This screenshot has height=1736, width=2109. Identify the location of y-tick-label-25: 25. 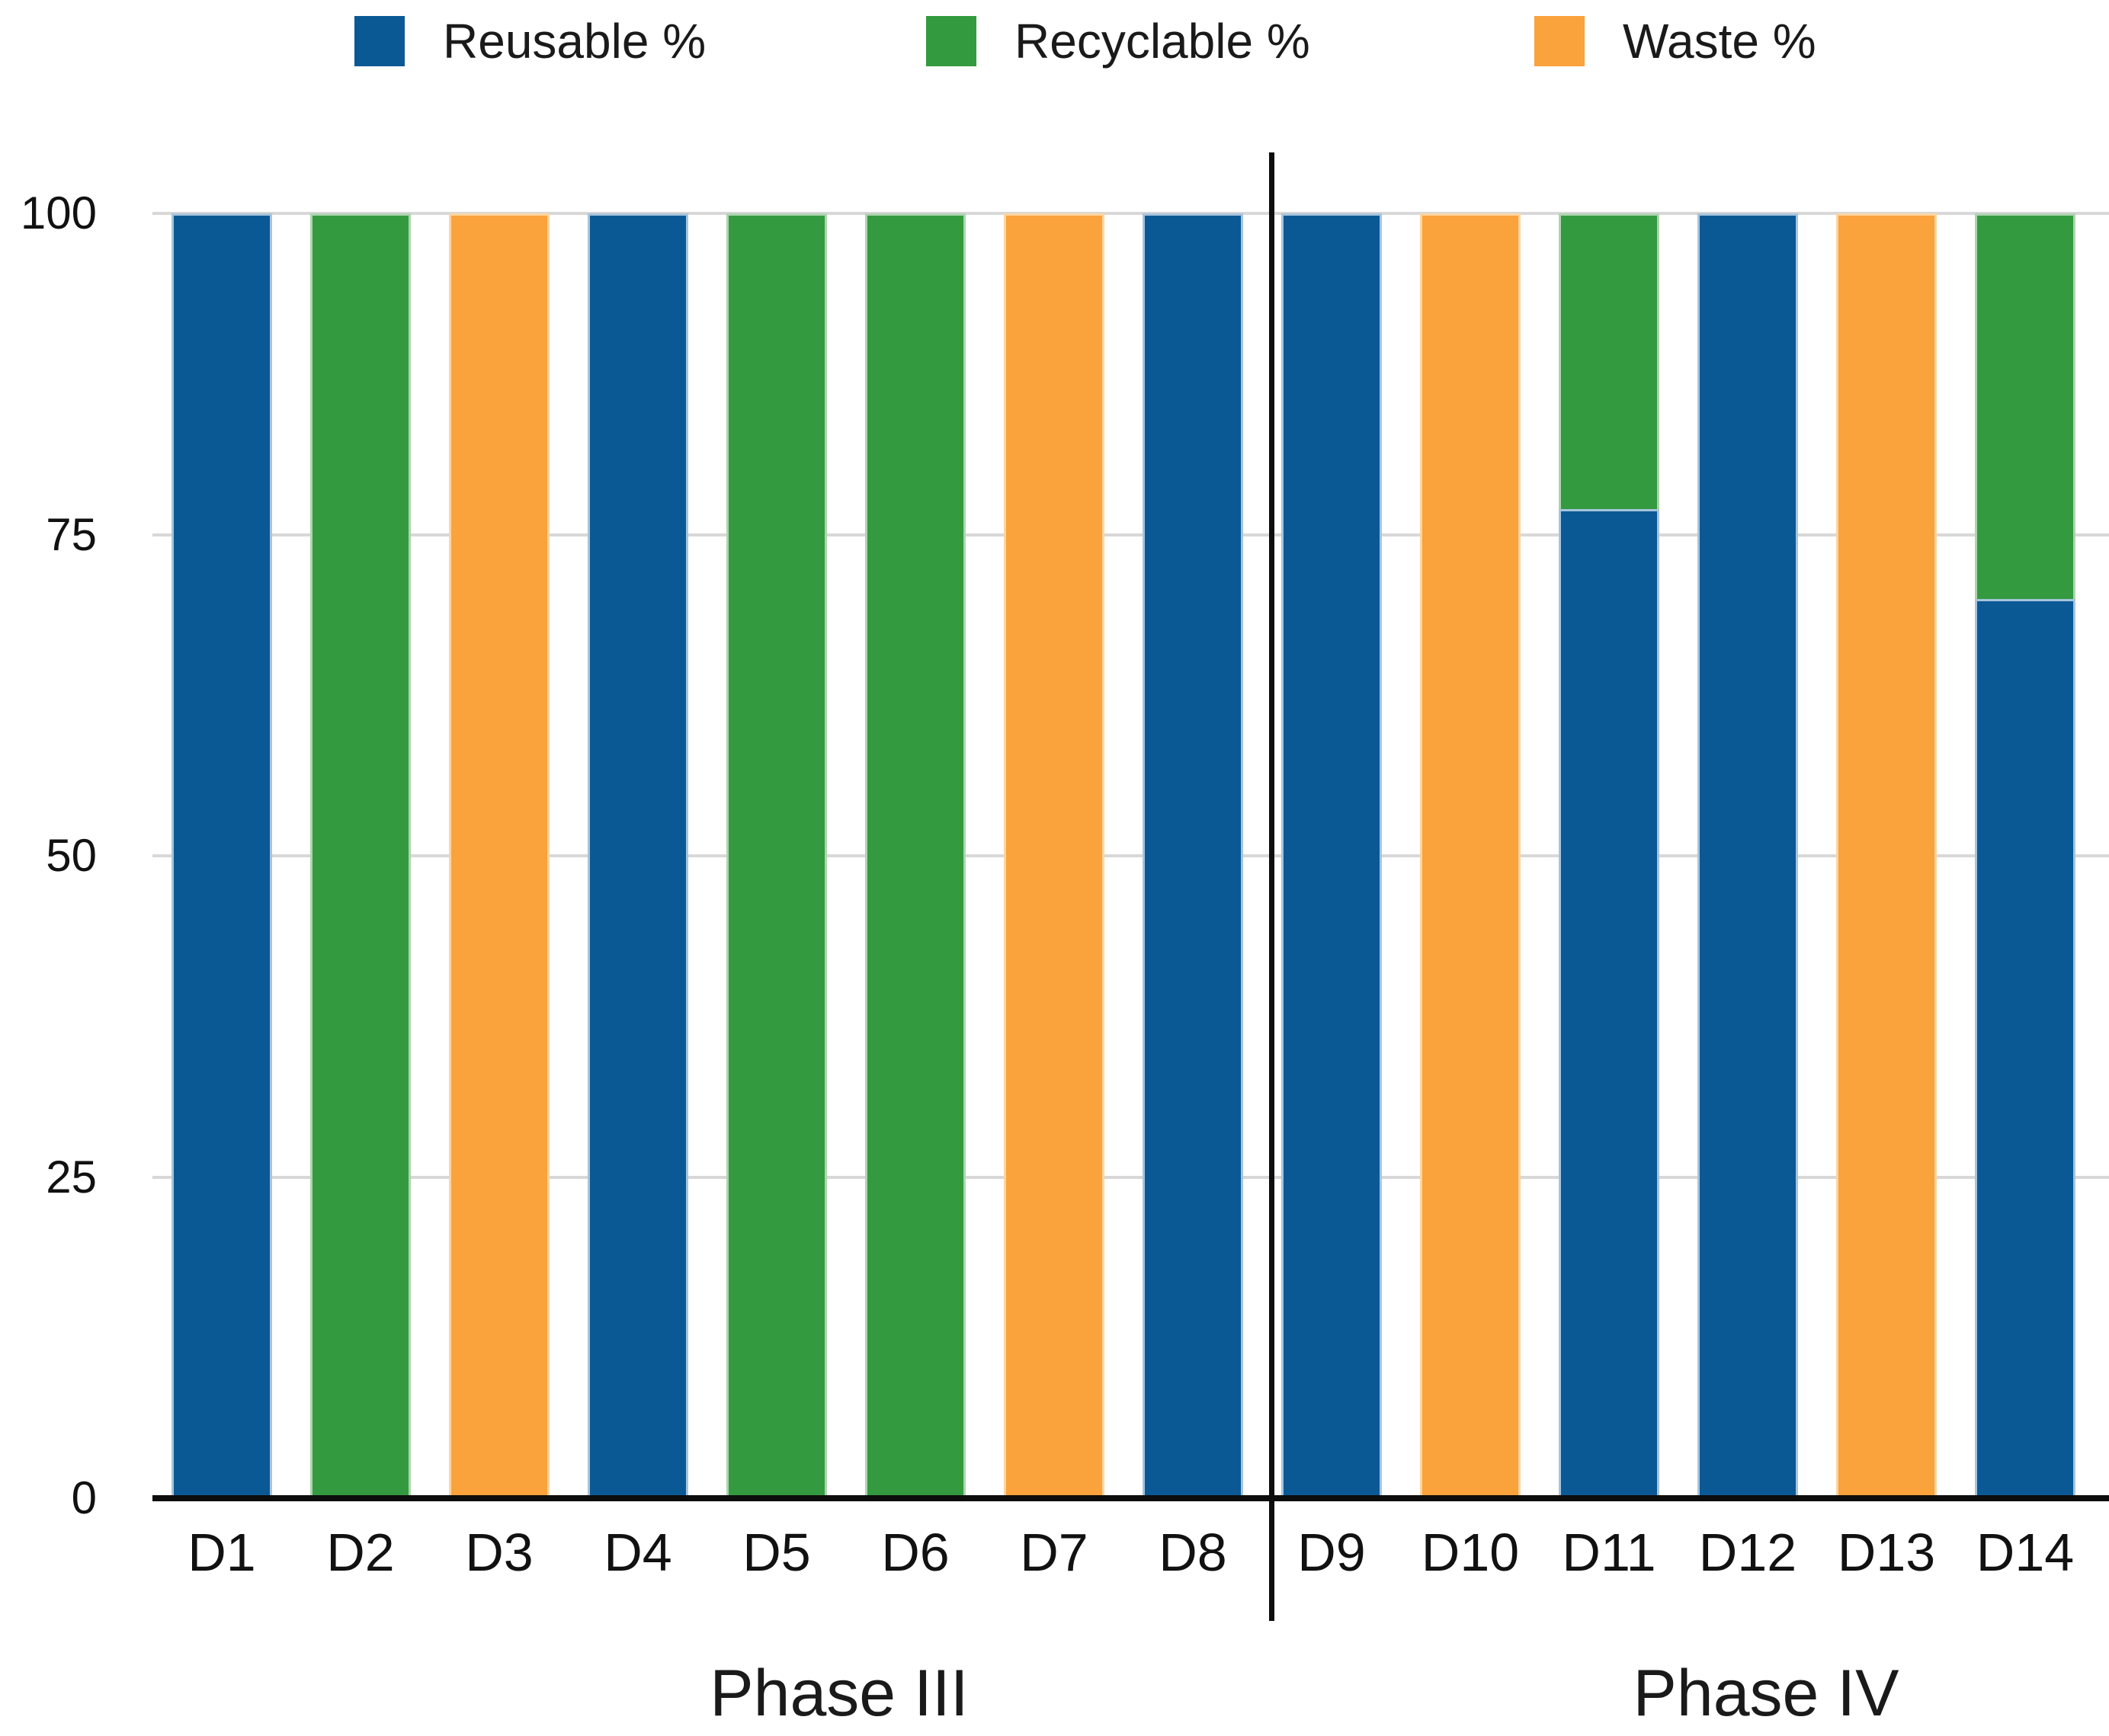
(71, 1177).